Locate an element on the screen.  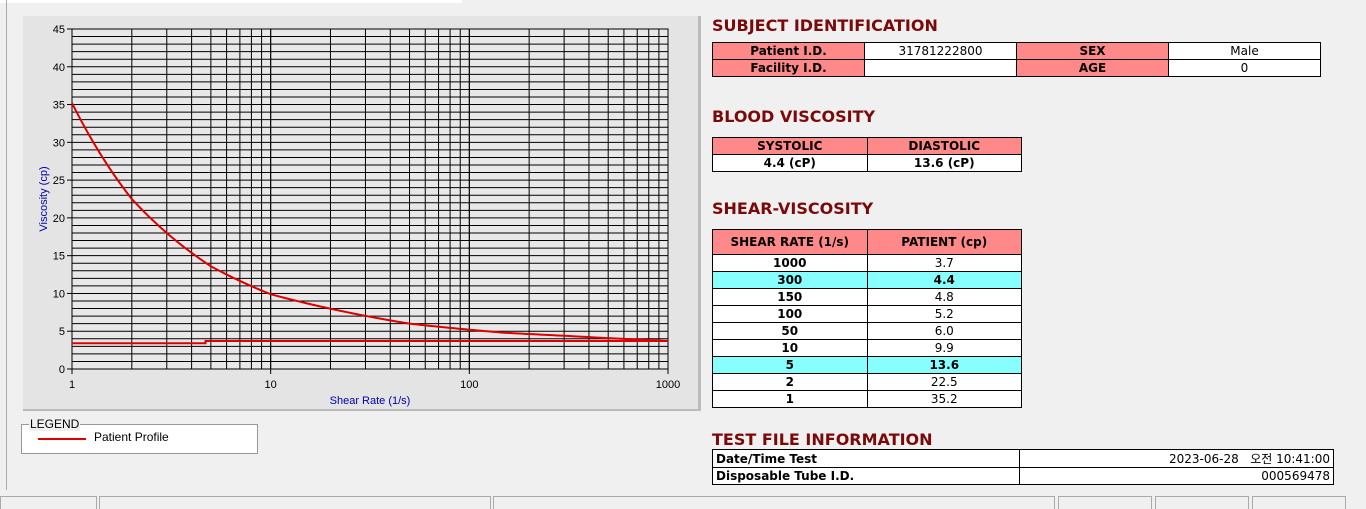
shear-rate: 2 is located at coordinates (790, 382).